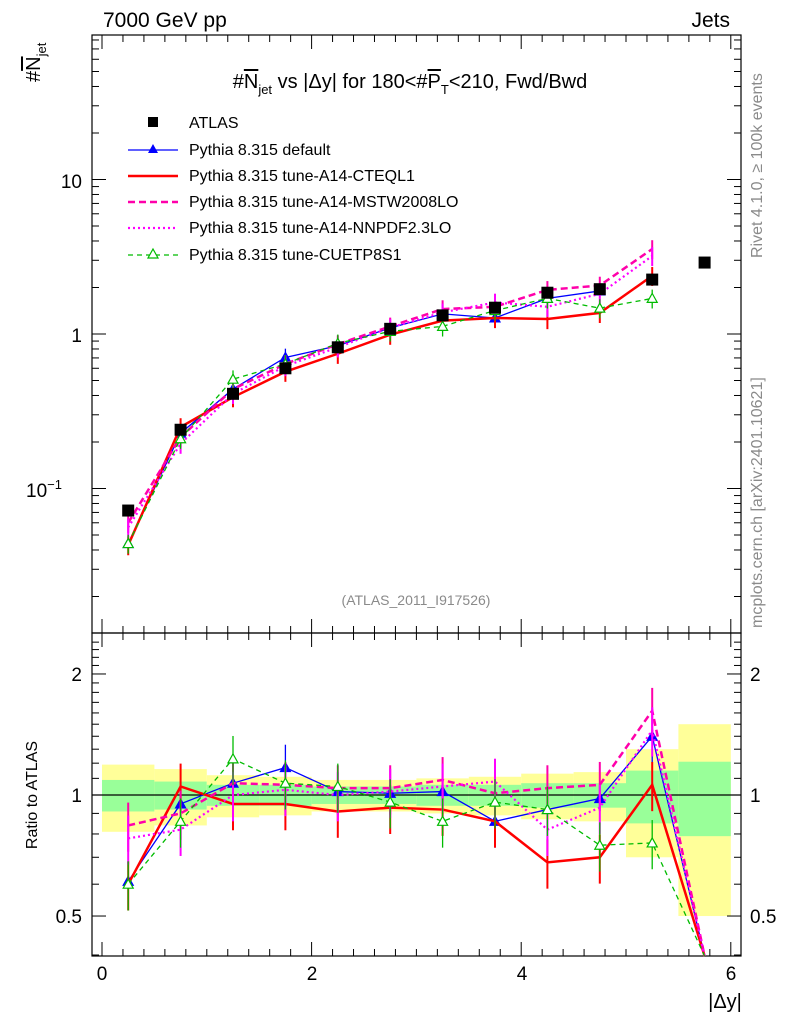 Image resolution: width=786 pixels, height=1024 pixels. Describe the element at coordinates (36, 62) in the screenshot. I see `y-axis-label: #Njet` at that location.